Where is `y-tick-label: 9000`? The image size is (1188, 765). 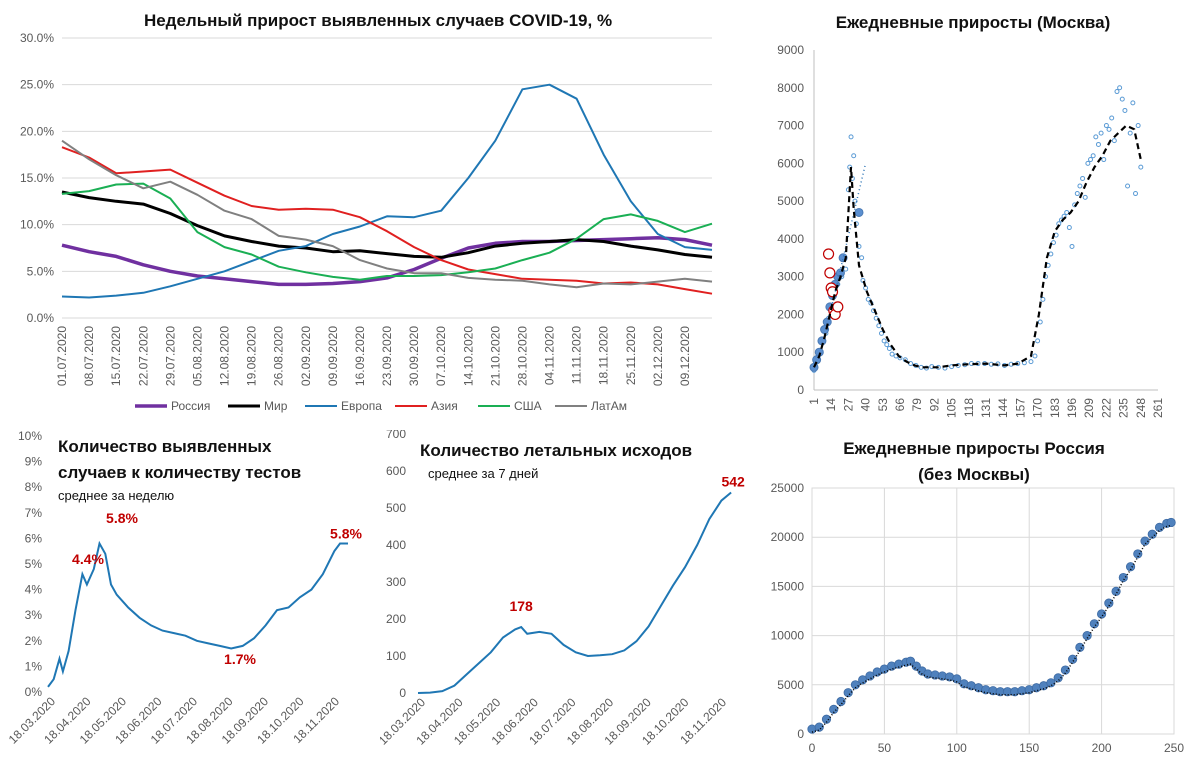 y-tick-label: 9000 is located at coordinates (790, 50).